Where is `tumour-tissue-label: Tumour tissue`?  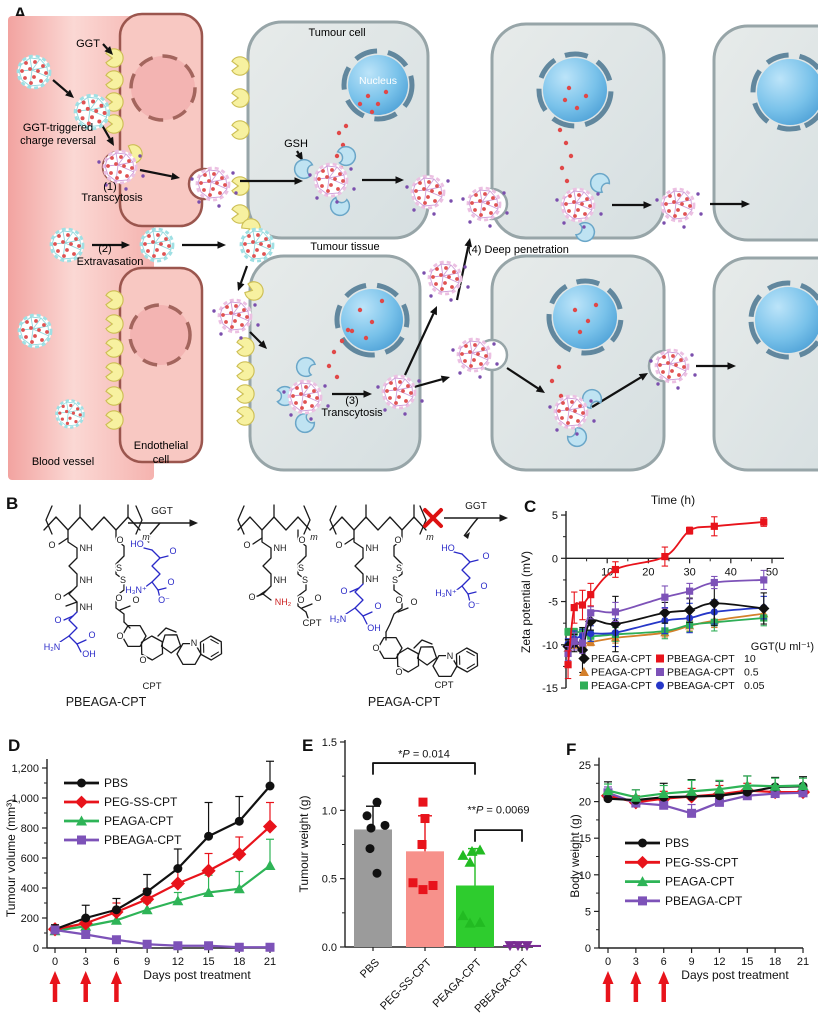
tumour-tissue-label: Tumour tissue is located at coordinates (344, 247).